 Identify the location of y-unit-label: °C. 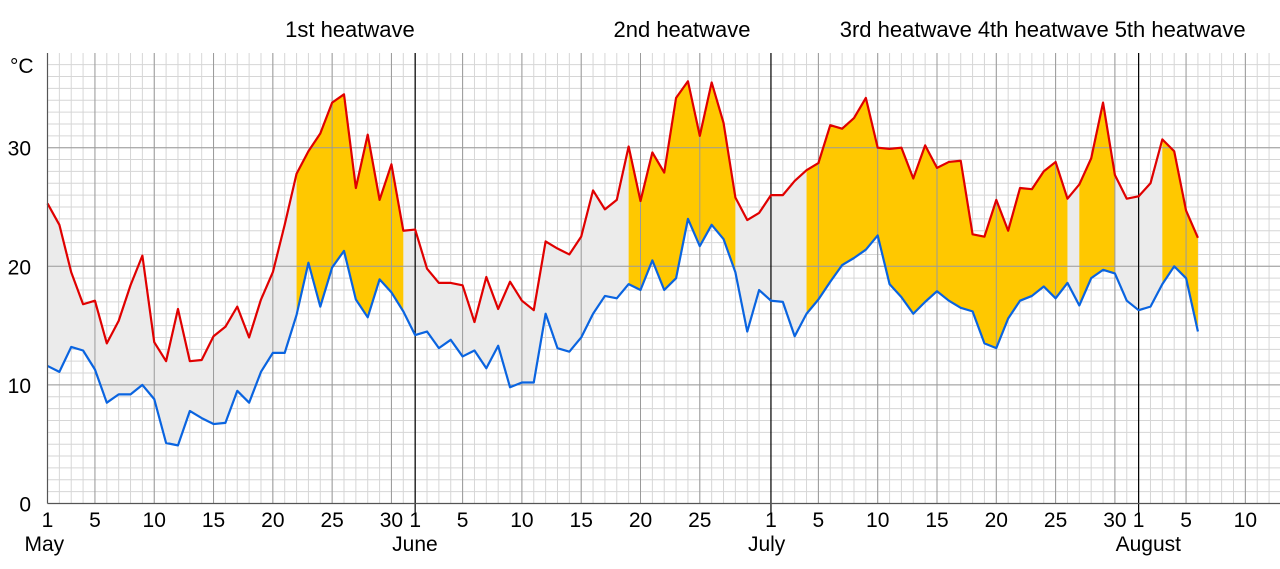
(22, 66).